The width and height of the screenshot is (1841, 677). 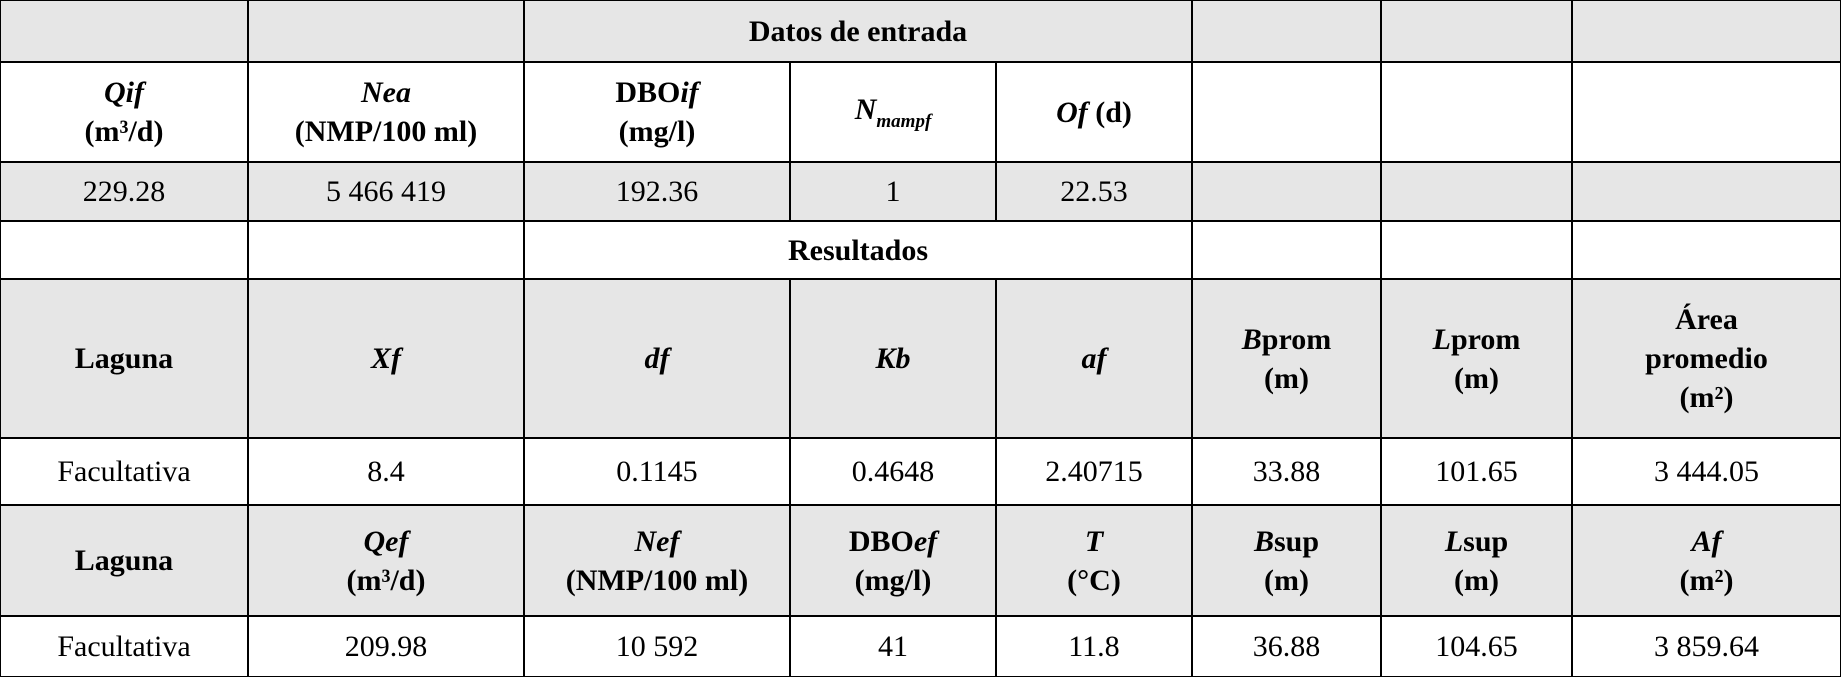 I want to click on value-cell: 209.98, so click(x=386, y=646).